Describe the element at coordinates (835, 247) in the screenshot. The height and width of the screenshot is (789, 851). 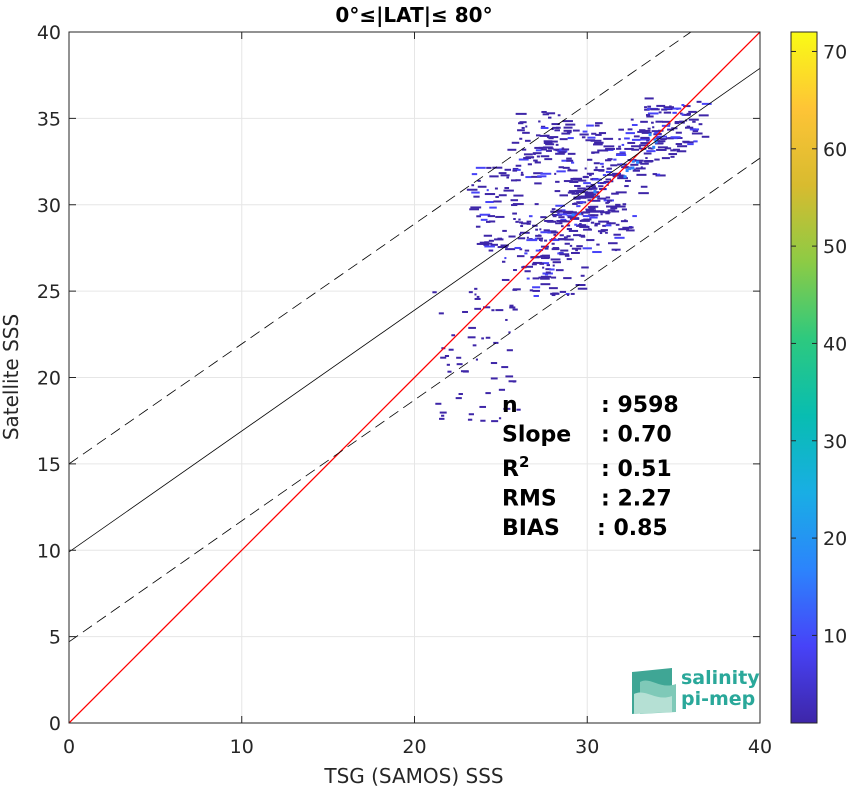
I see `colorbar-tick-label-4: 50` at that location.